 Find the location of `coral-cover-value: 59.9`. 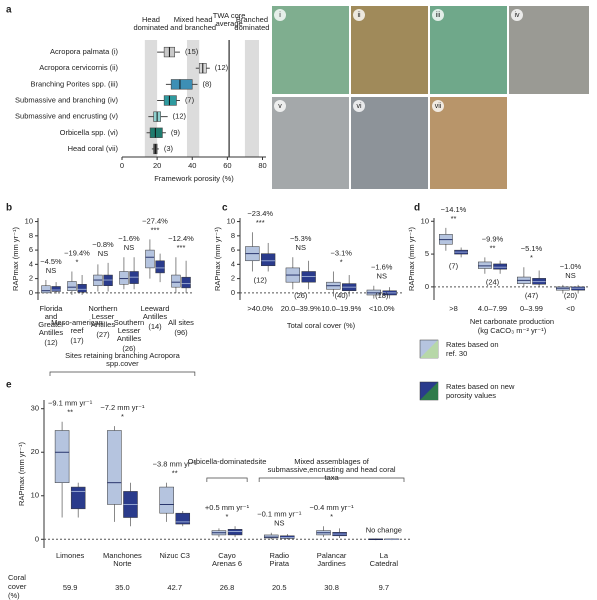

coral-cover-value: 59.9 is located at coordinates (70, 587).